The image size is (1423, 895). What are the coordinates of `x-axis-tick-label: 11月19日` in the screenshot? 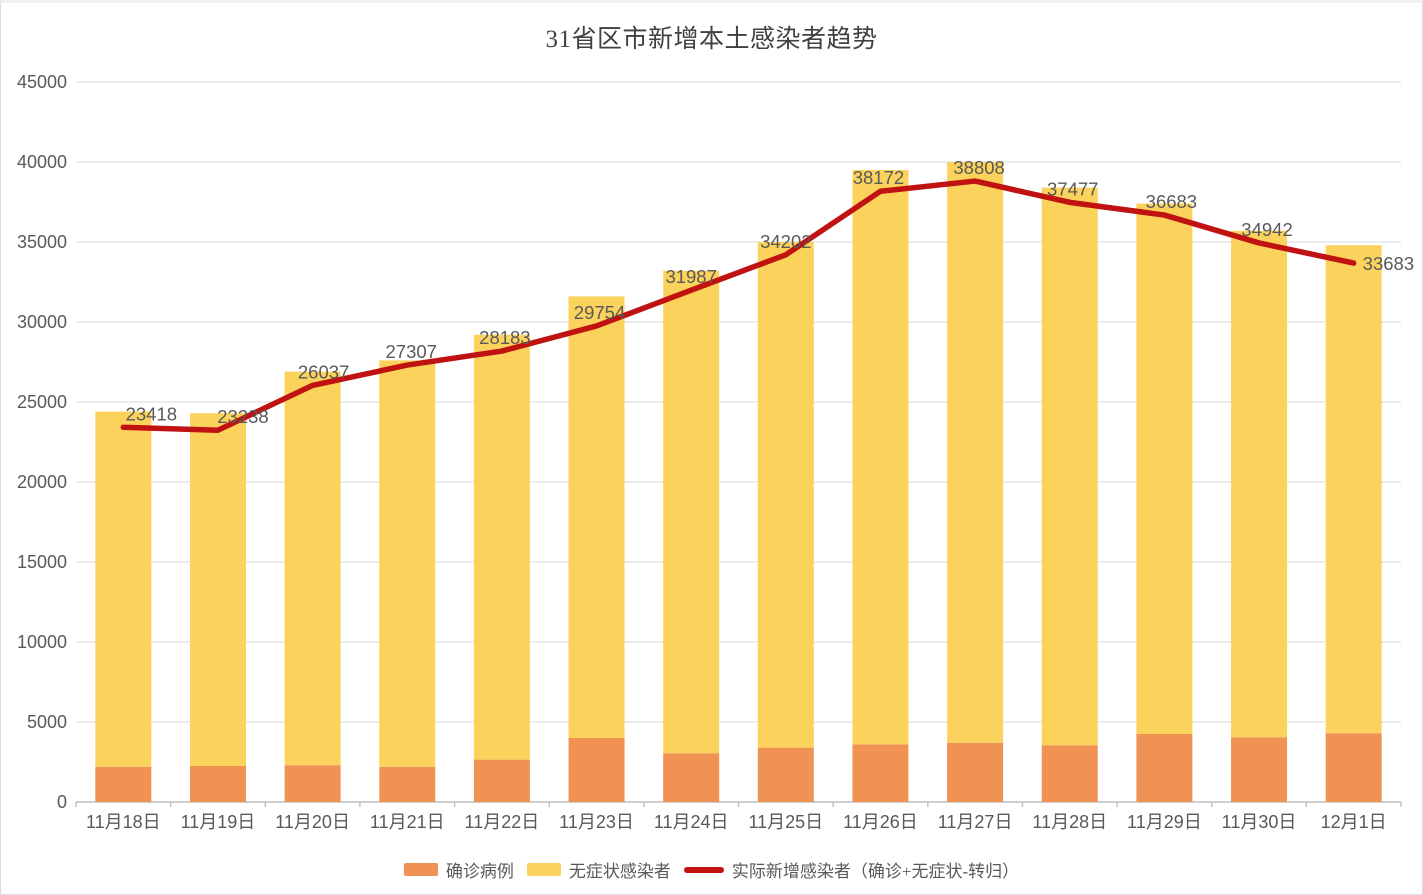 It's located at (218, 822).